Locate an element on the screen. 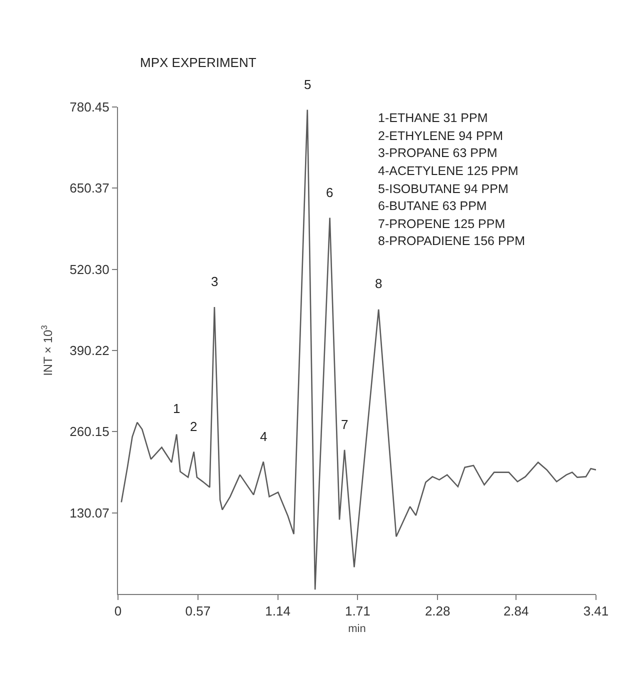  y-tick-label: 520.30 is located at coordinates (90, 269).